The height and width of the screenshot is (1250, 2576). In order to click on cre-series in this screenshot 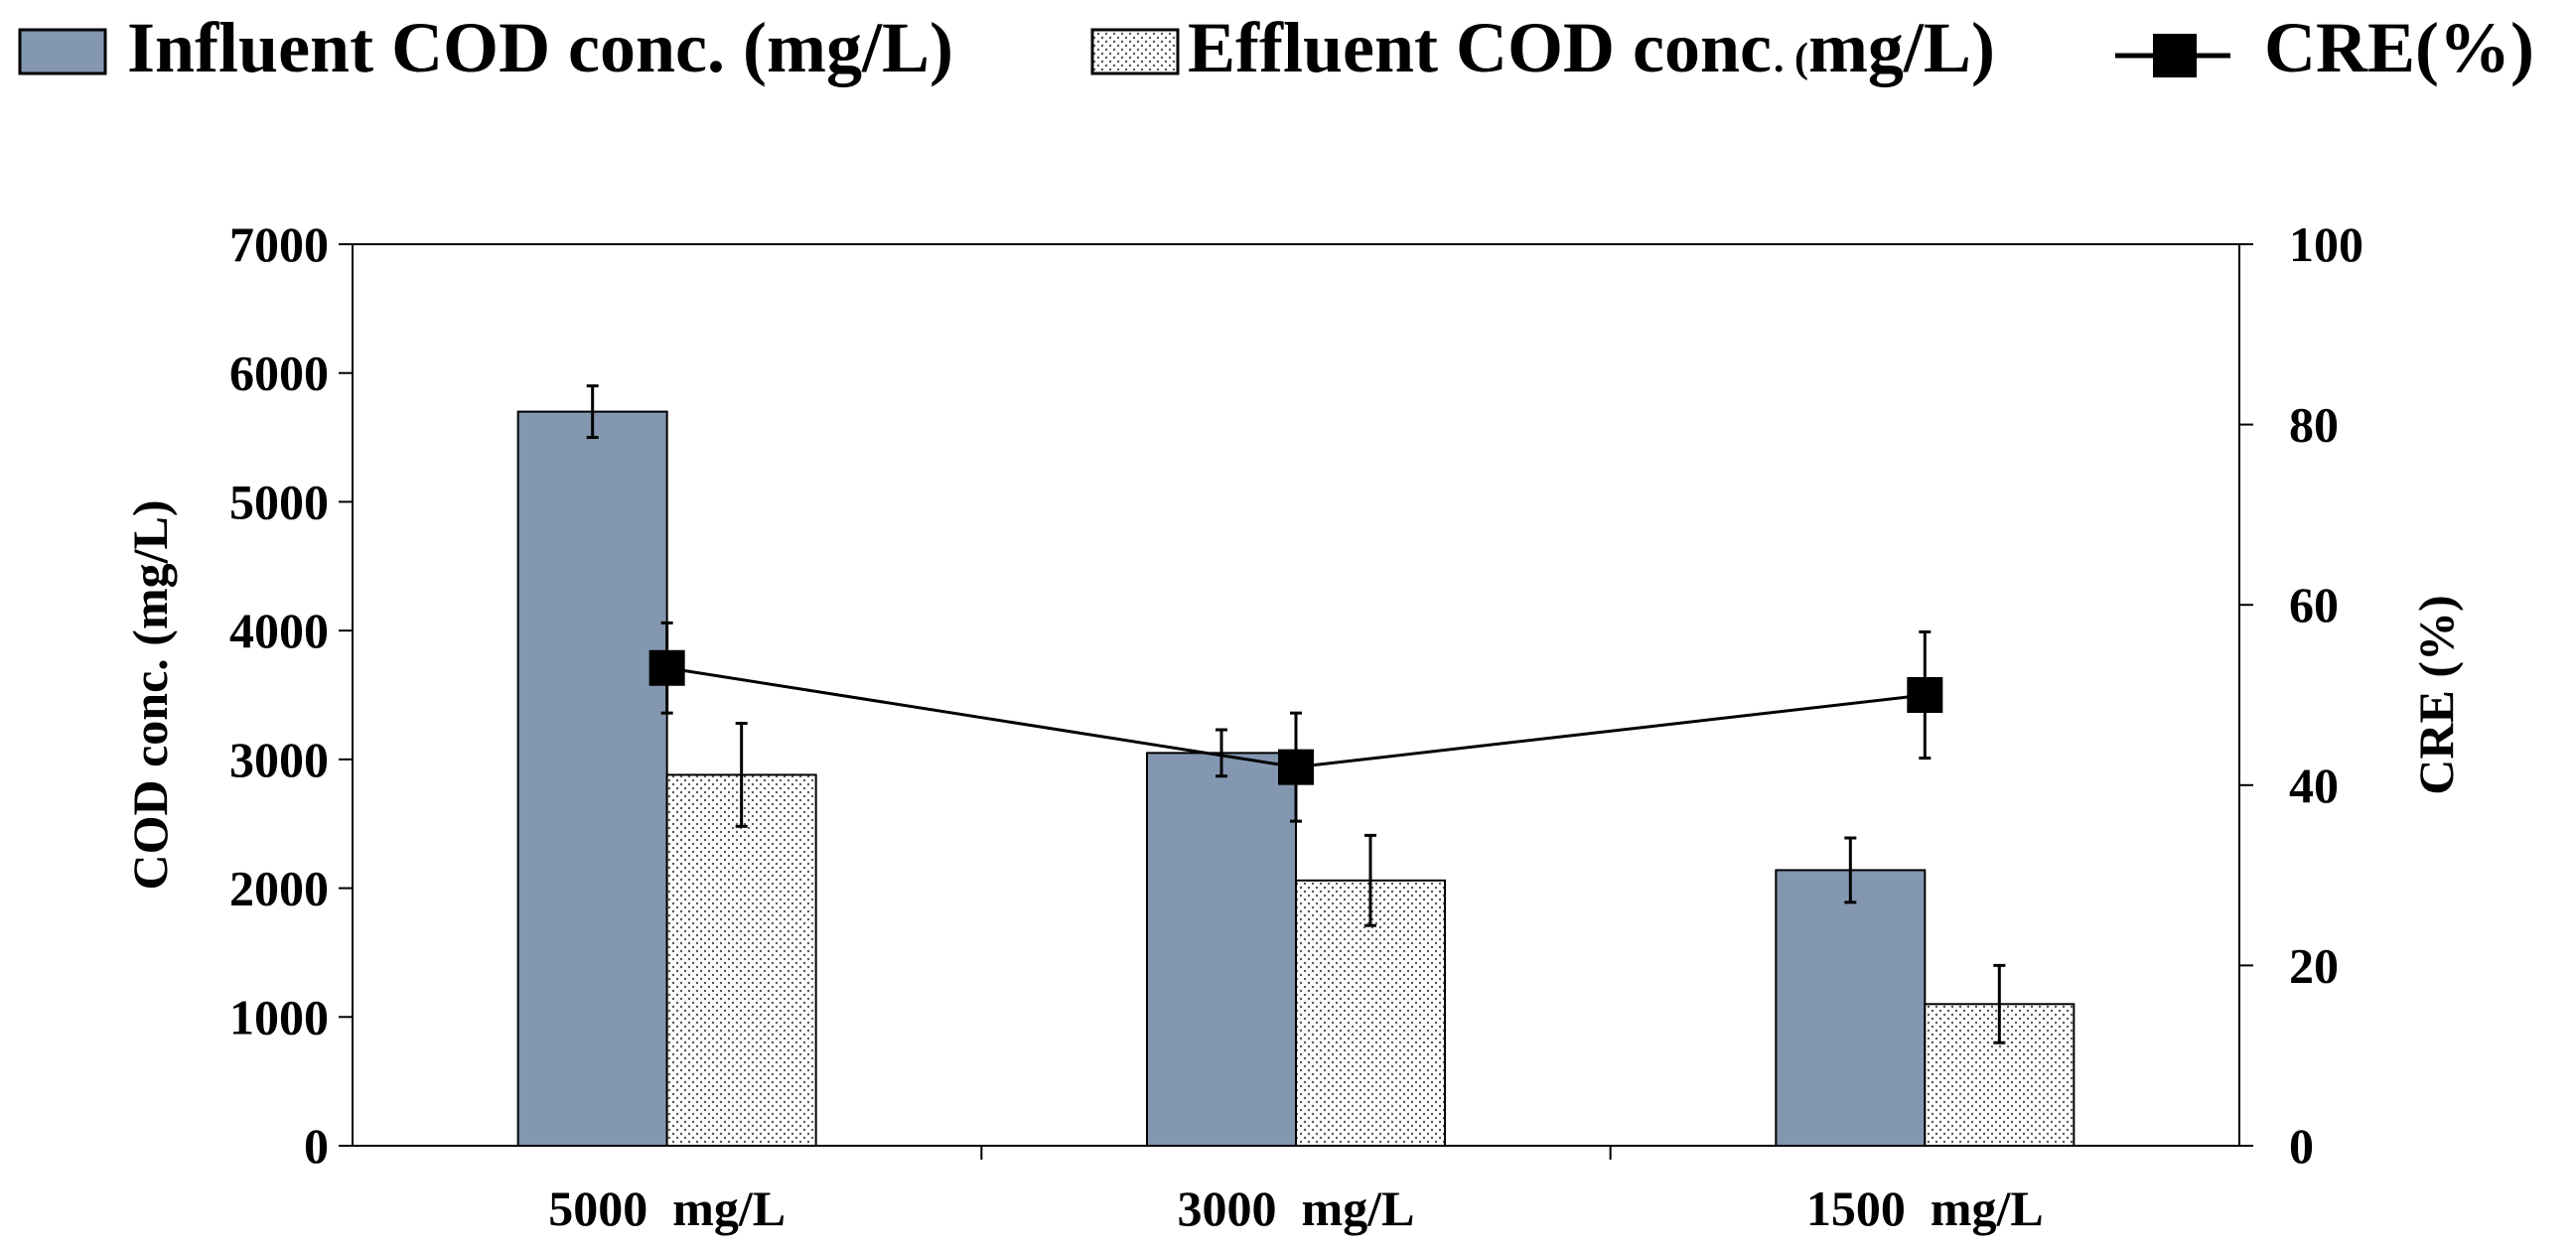, I will do `click(1295, 722)`.